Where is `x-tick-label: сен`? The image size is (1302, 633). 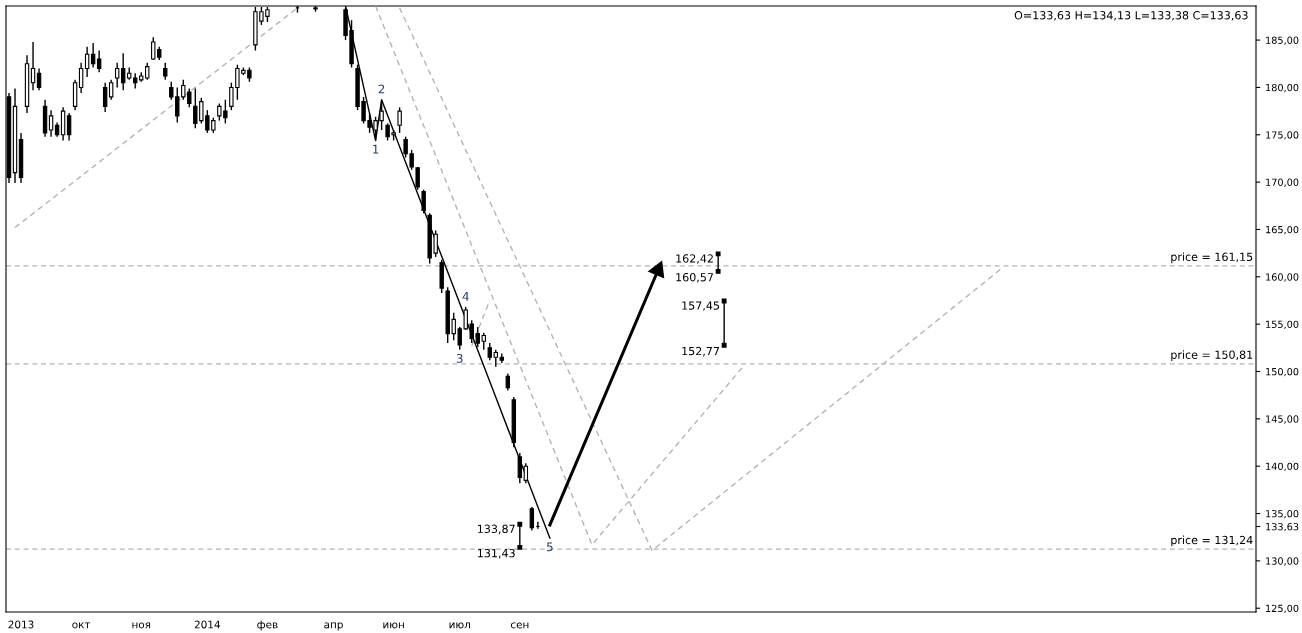
x-tick-label: сен is located at coordinates (519, 625).